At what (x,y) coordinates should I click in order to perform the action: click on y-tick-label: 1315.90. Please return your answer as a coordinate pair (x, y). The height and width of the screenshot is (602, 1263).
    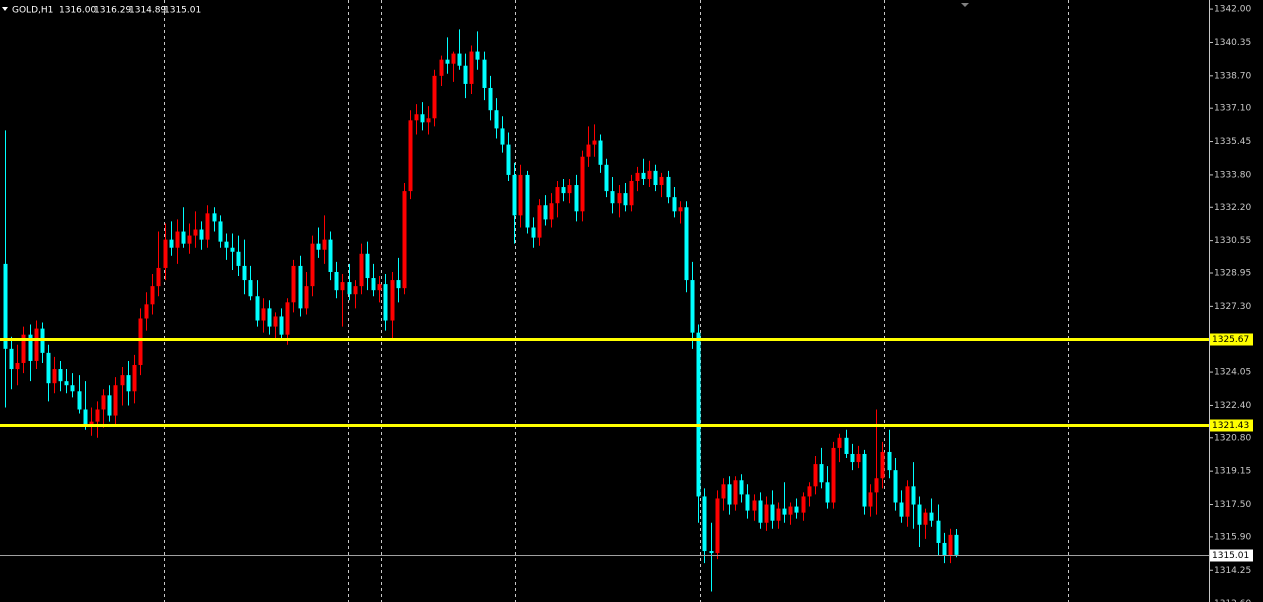
    Looking at the image, I should click on (1232, 537).